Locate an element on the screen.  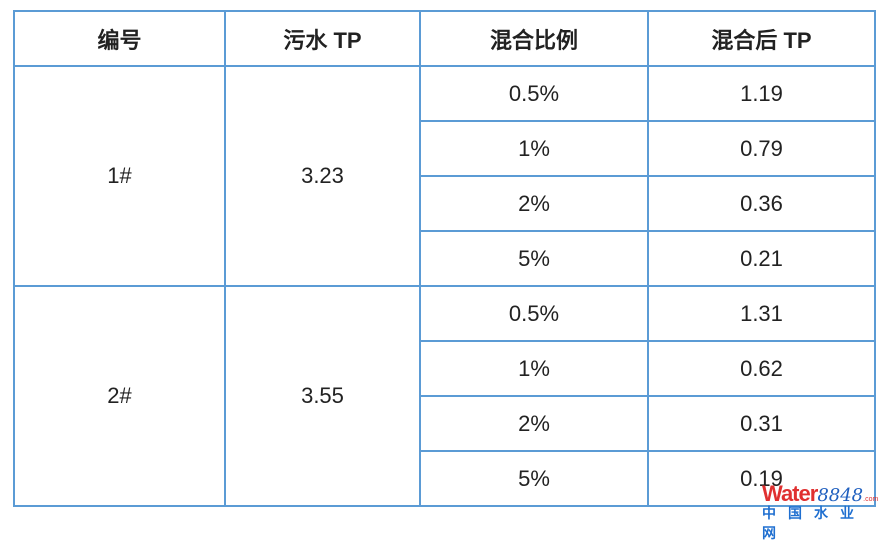
cell-mixed: 0.19 is located at coordinates (761, 478).